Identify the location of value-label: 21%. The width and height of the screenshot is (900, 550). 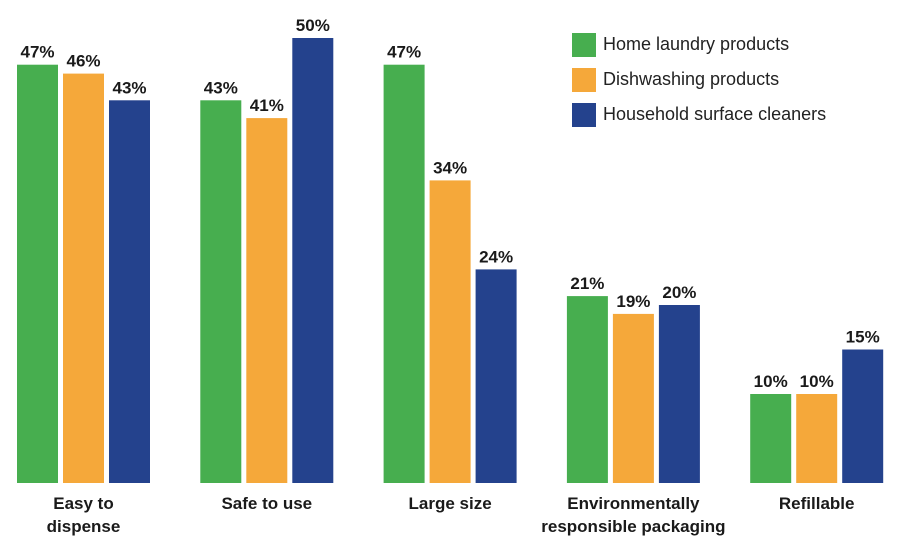
(587, 283).